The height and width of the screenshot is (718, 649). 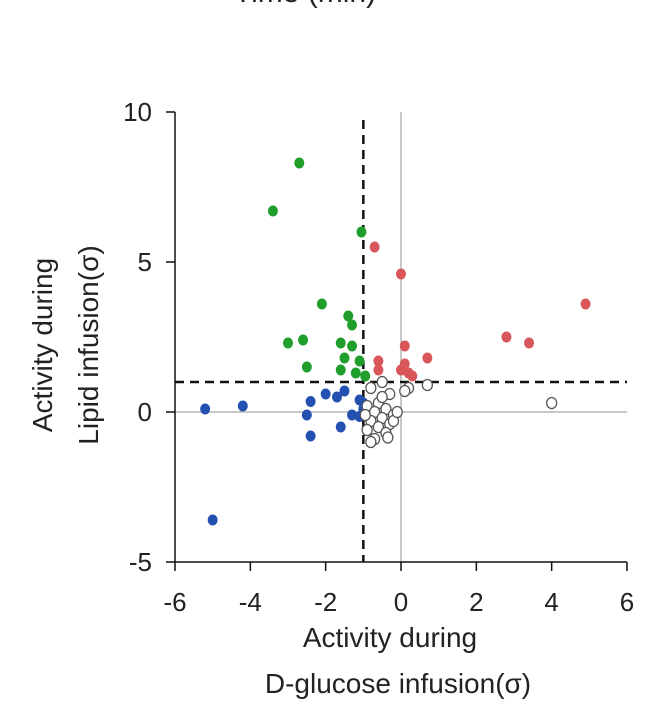 What do you see at coordinates (88, 344) in the screenshot?
I see `y-axis-title-line-2: Lipid infusion(σ)` at bounding box center [88, 344].